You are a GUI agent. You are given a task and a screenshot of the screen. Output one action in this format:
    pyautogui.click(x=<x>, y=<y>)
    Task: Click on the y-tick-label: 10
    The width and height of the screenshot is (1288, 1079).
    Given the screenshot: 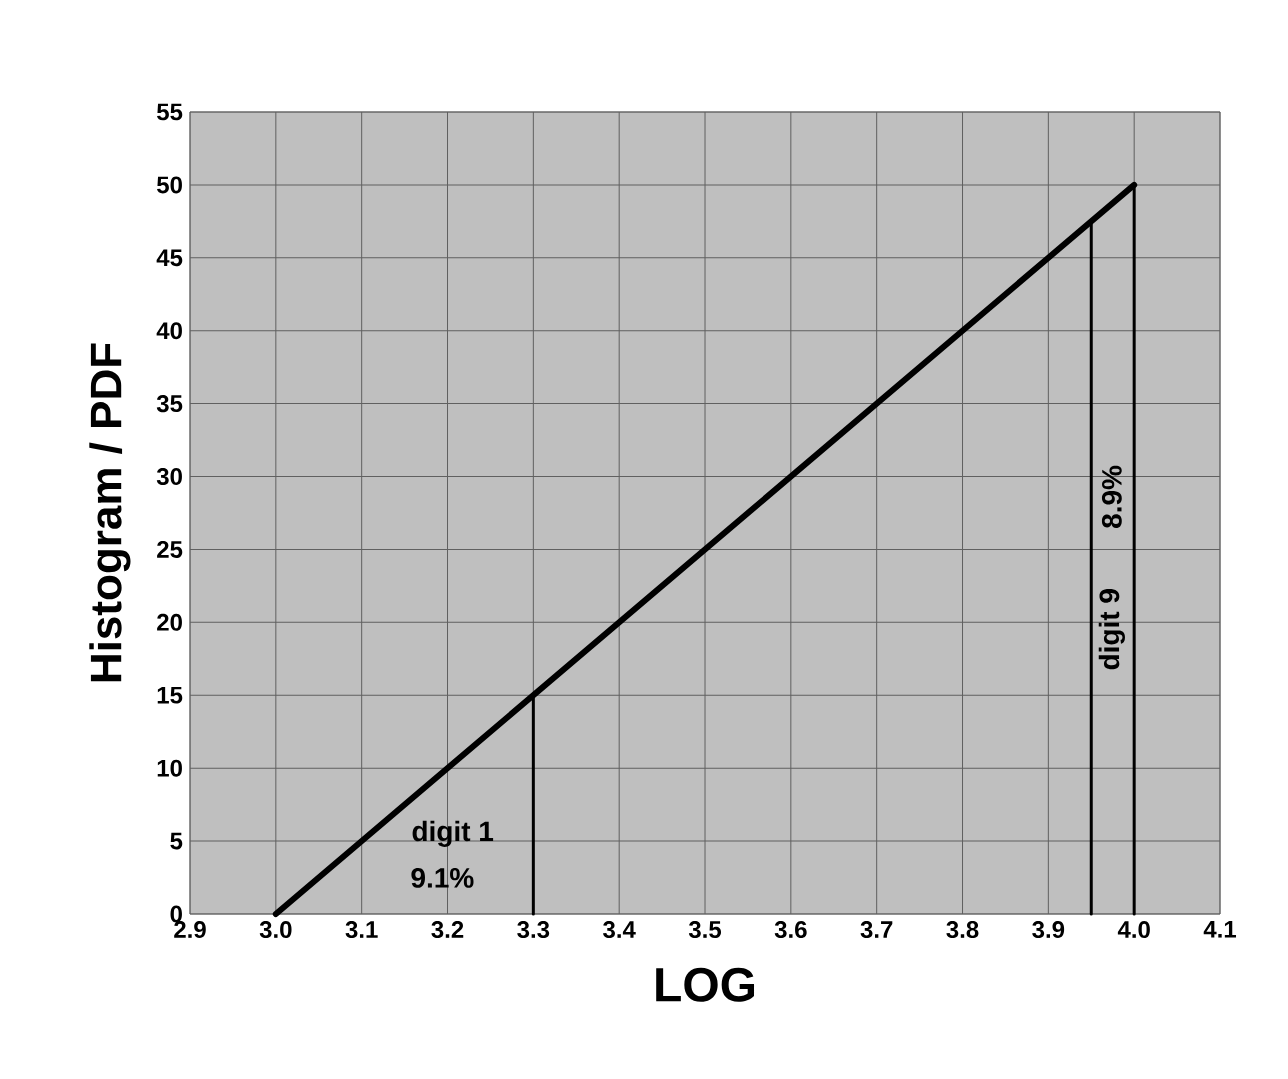 What is the action you would take?
    pyautogui.click(x=169, y=768)
    